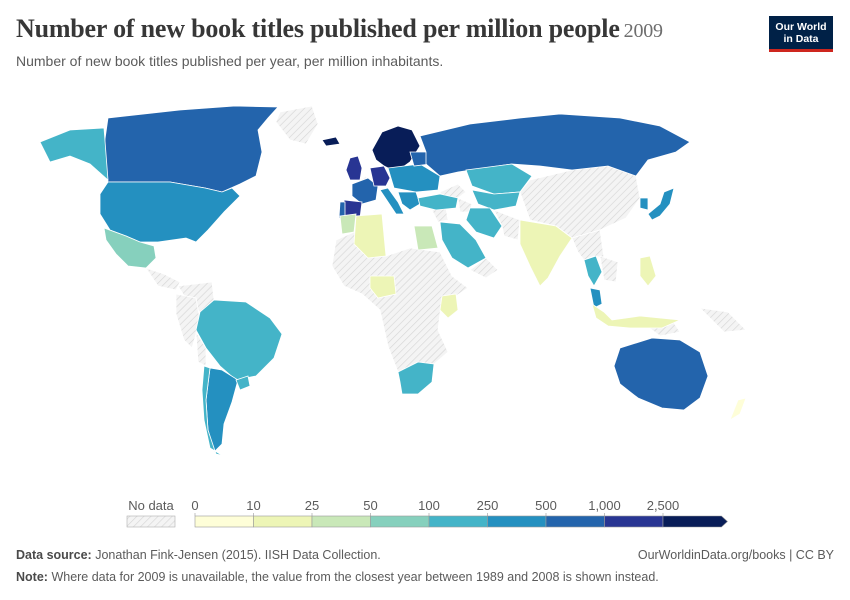 Image resolution: width=850 pixels, height=600 pixels. What do you see at coordinates (636, 316) in the screenshot?
I see `country-indonesia` at bounding box center [636, 316].